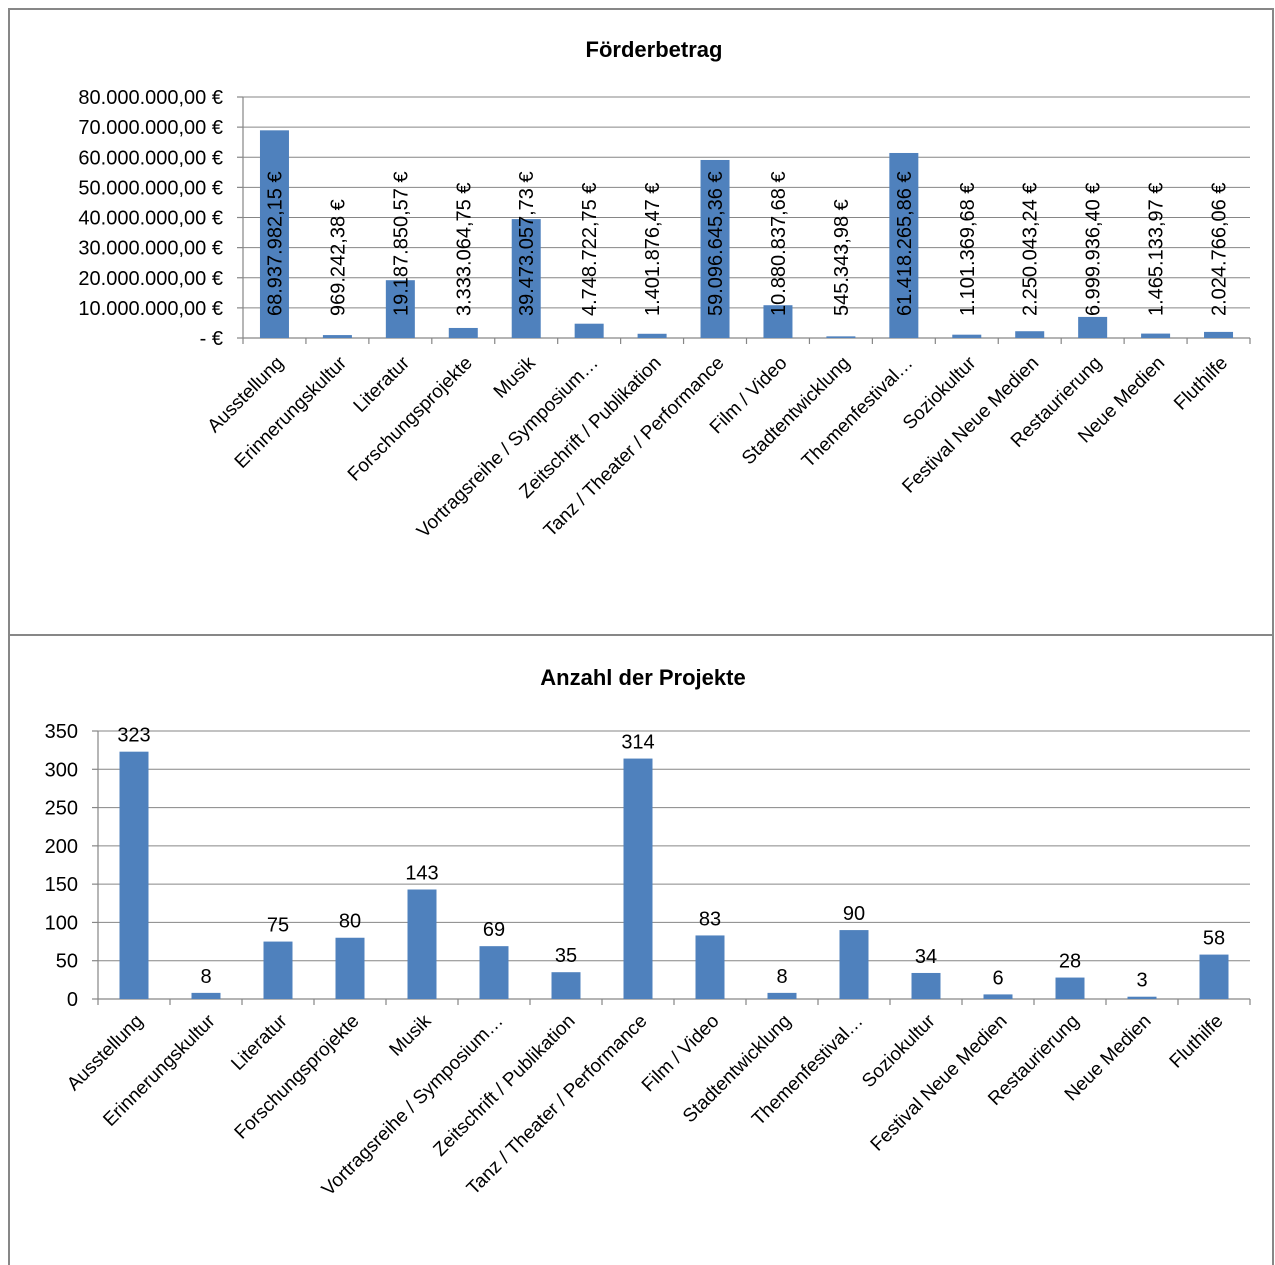  Describe the element at coordinates (61, 809) in the screenshot. I see `y-tick-label: 250` at that location.